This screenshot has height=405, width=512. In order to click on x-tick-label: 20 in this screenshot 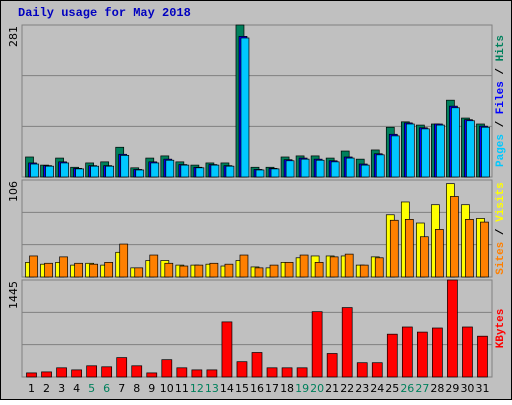, I will do `click(317, 388)`.